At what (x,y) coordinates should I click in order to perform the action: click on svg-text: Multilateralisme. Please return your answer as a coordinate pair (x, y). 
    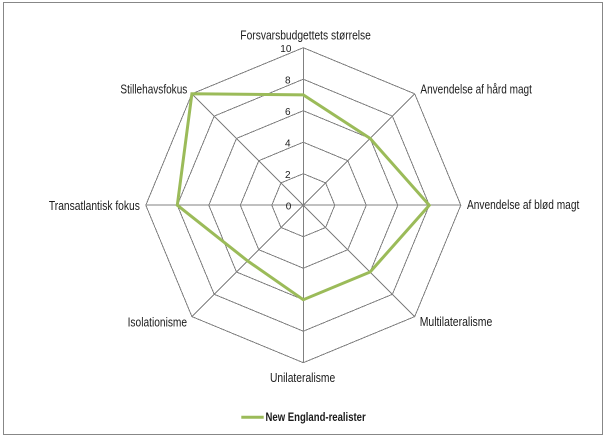
    Looking at the image, I should click on (456, 322).